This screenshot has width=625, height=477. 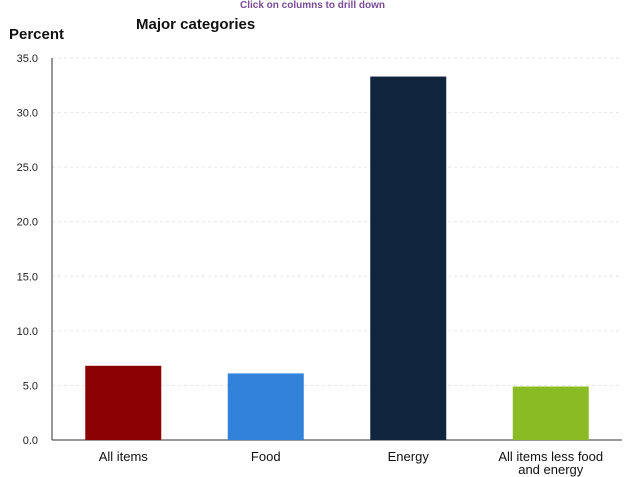 What do you see at coordinates (27, 277) in the screenshot?
I see `y-tick-label: 15.0` at bounding box center [27, 277].